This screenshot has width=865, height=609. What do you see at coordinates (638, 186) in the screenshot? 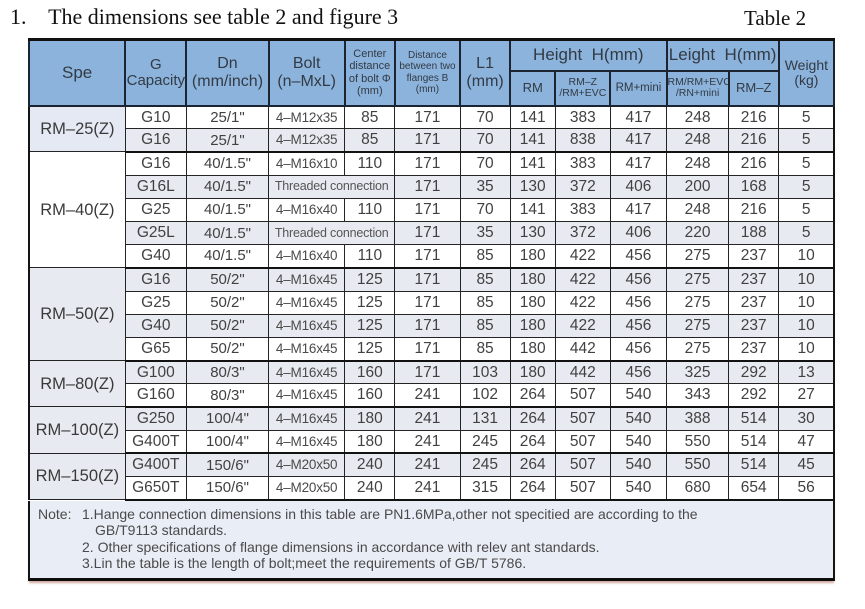
I see `data-cell: 406` at bounding box center [638, 186].